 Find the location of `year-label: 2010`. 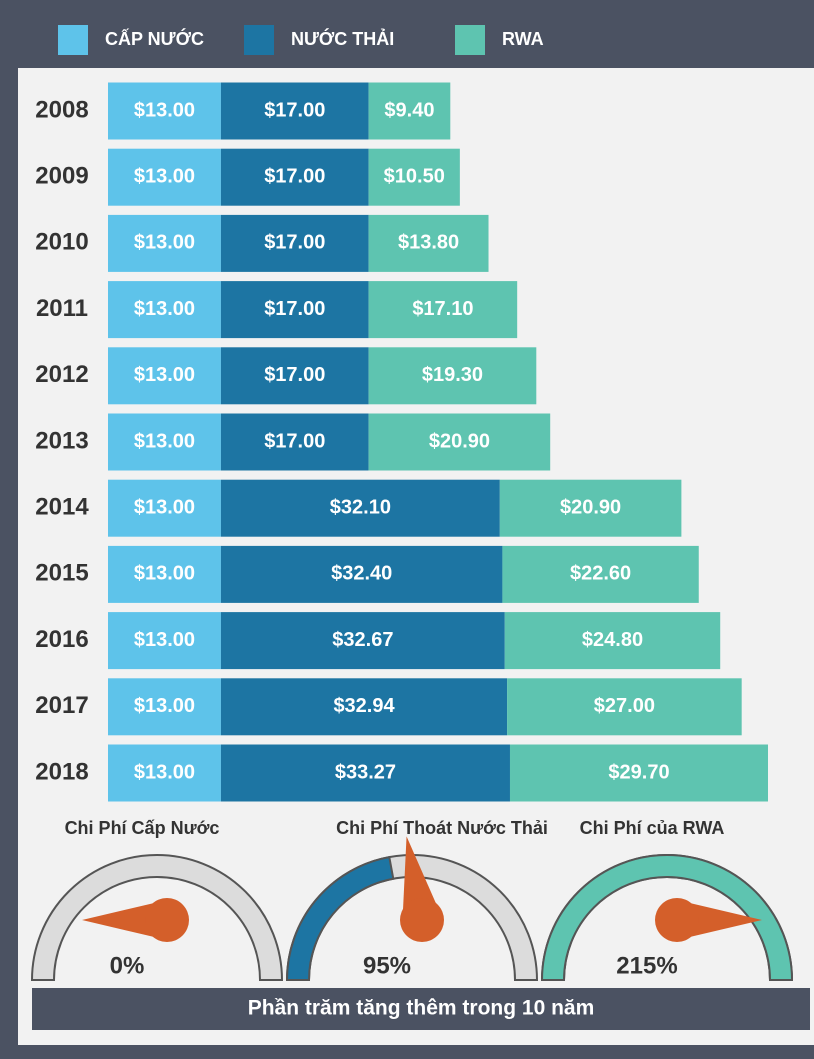

year-label: 2010 is located at coordinates (61, 242).